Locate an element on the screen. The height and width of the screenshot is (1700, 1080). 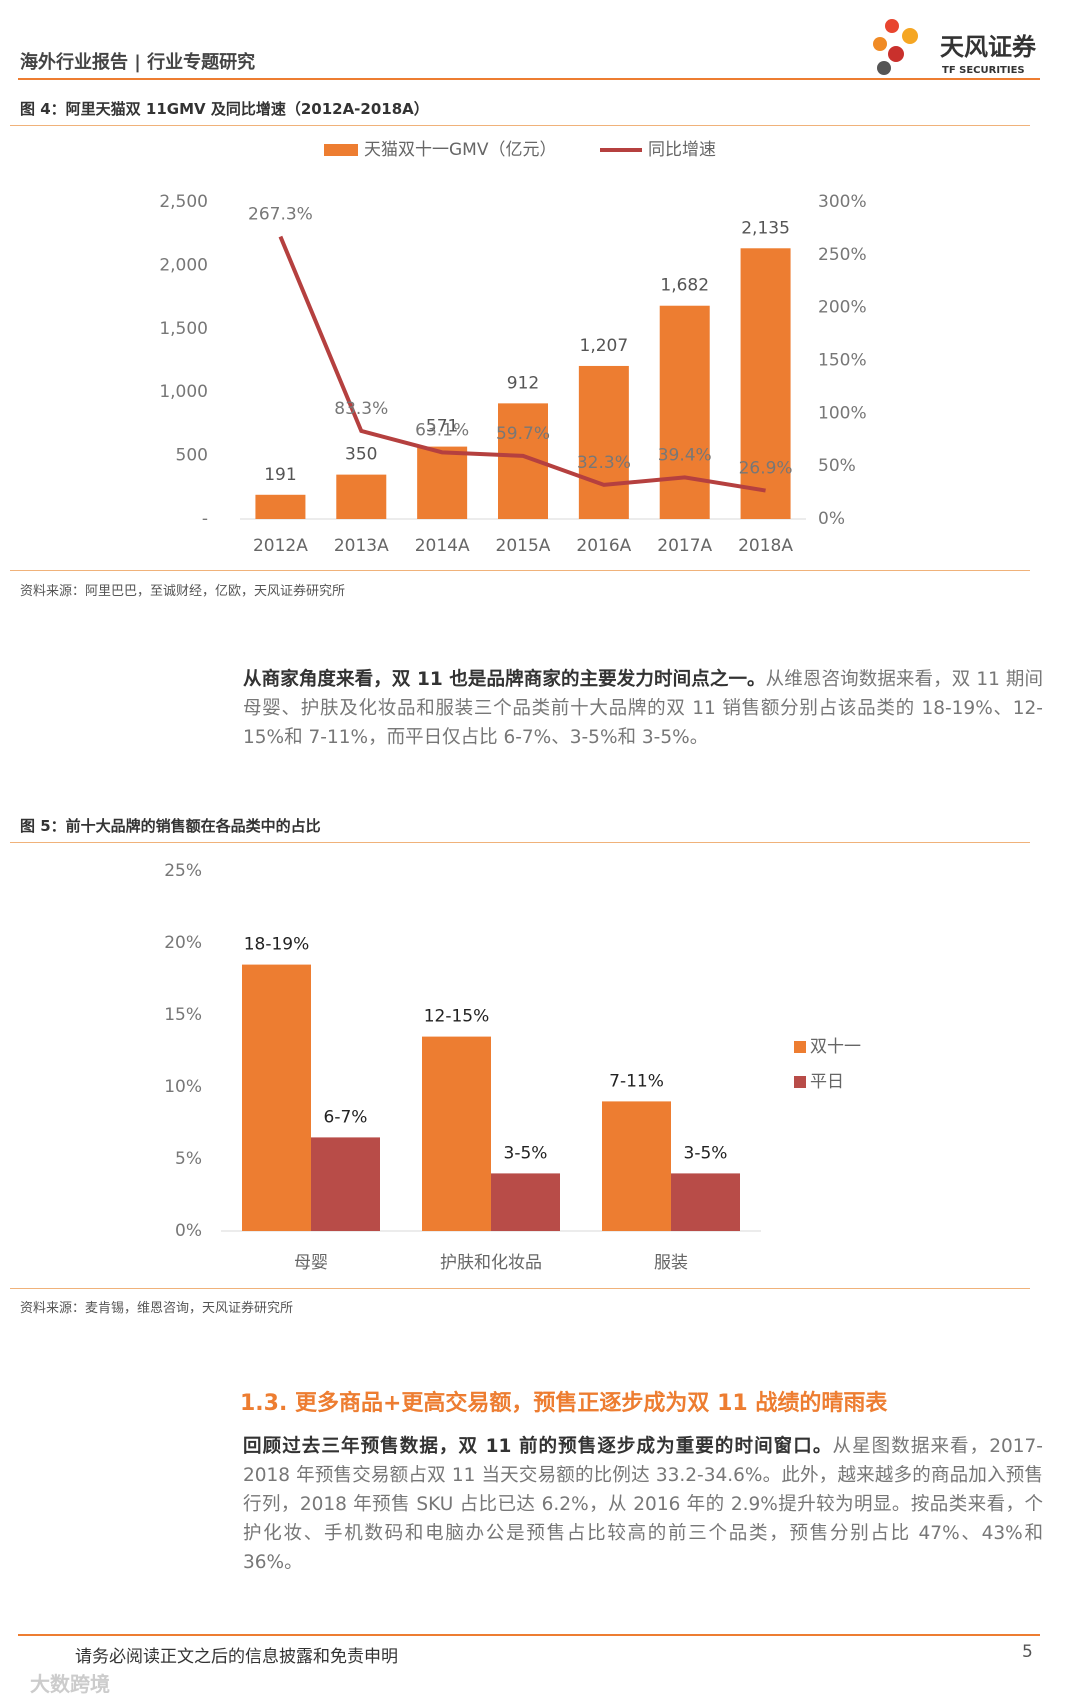
y-tick-label: 500 is located at coordinates (192, 456).